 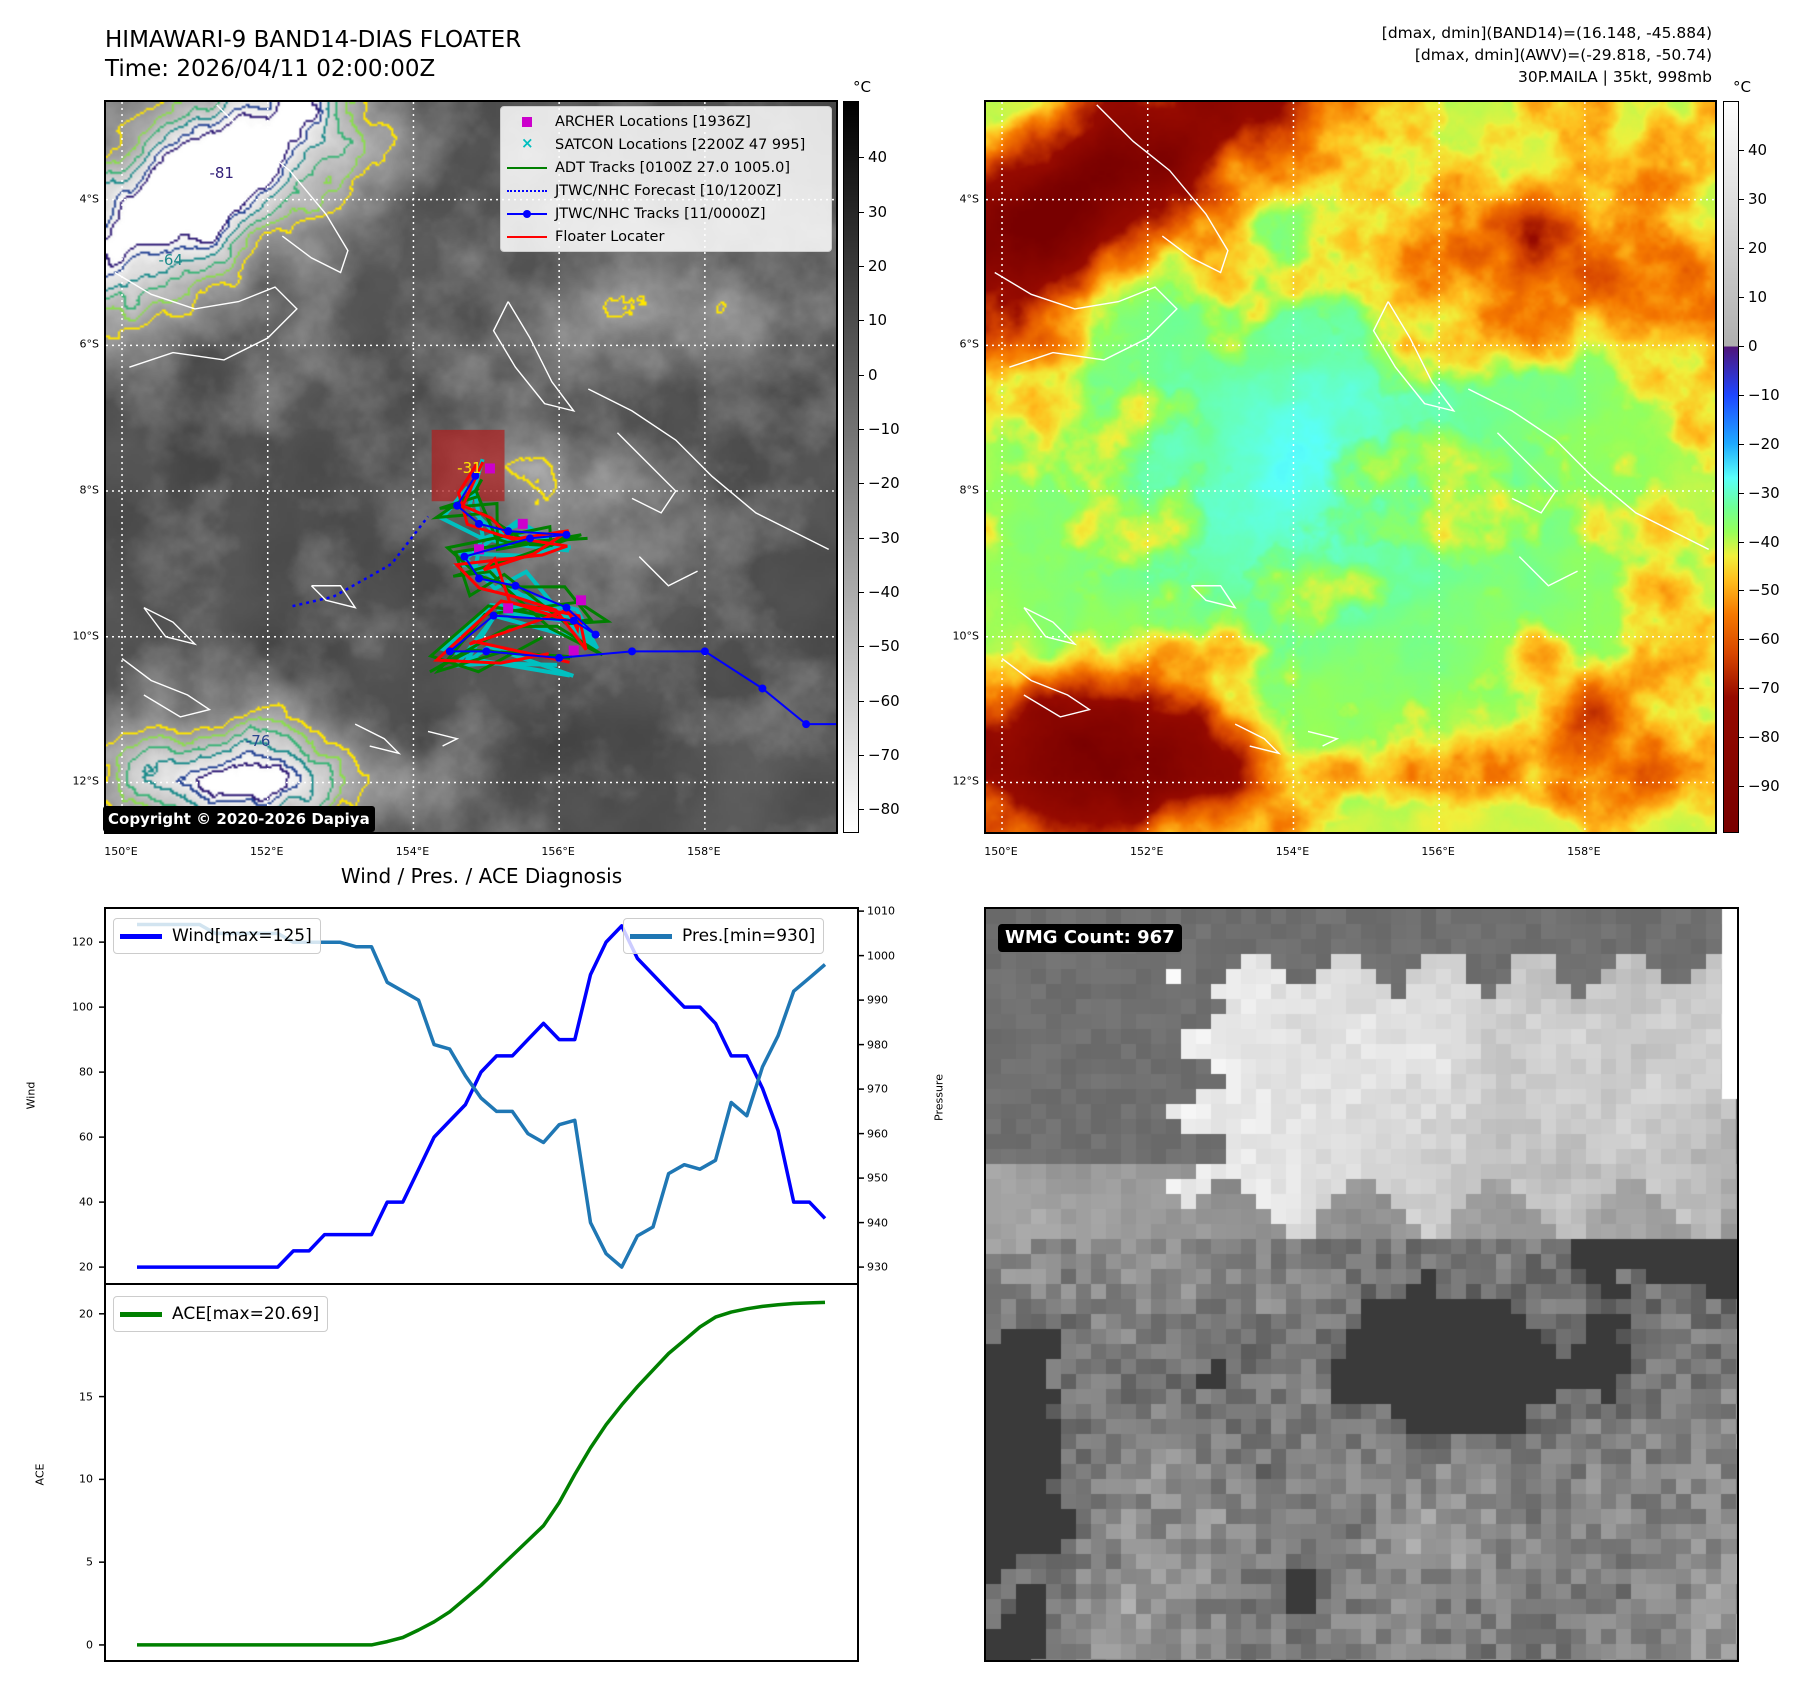 I want to click on chart-legend: Wind[max=125], so click(x=217, y=936).